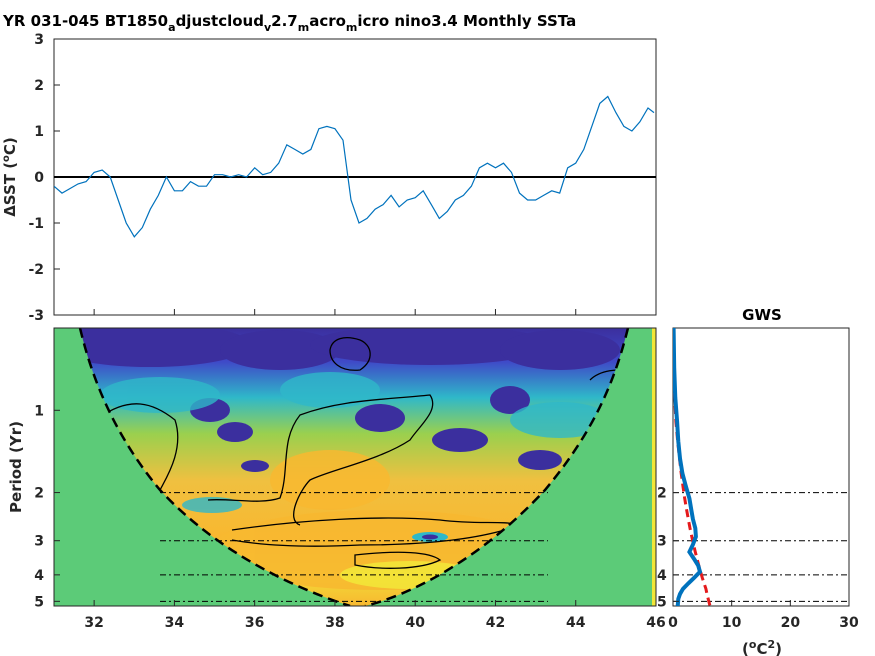  I want to click on gws-x-tick-label: 0, so click(673, 623).